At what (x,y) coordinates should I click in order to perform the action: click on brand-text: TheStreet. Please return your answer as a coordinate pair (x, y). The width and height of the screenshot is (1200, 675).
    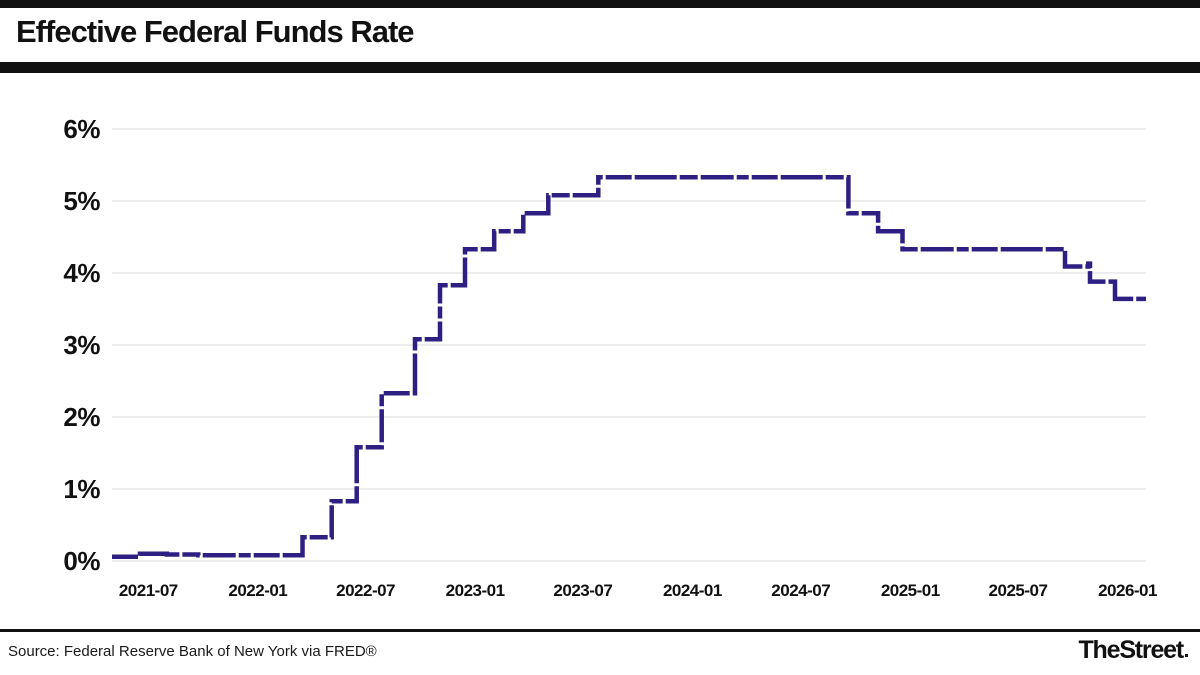
    Looking at the image, I should click on (1131, 650).